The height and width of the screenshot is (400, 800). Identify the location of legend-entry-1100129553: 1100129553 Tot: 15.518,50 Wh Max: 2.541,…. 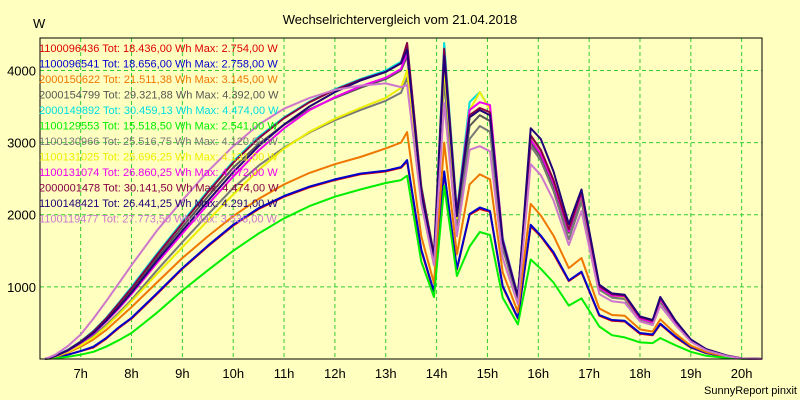
(158, 127).